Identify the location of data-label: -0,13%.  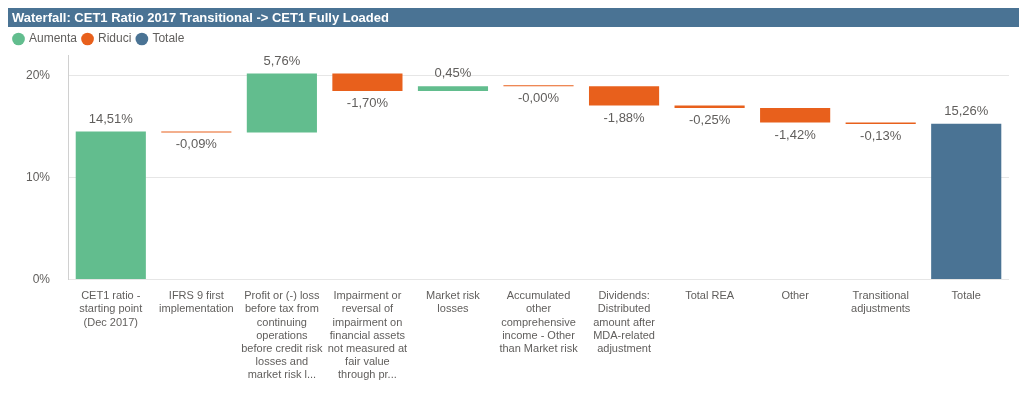
(881, 135).